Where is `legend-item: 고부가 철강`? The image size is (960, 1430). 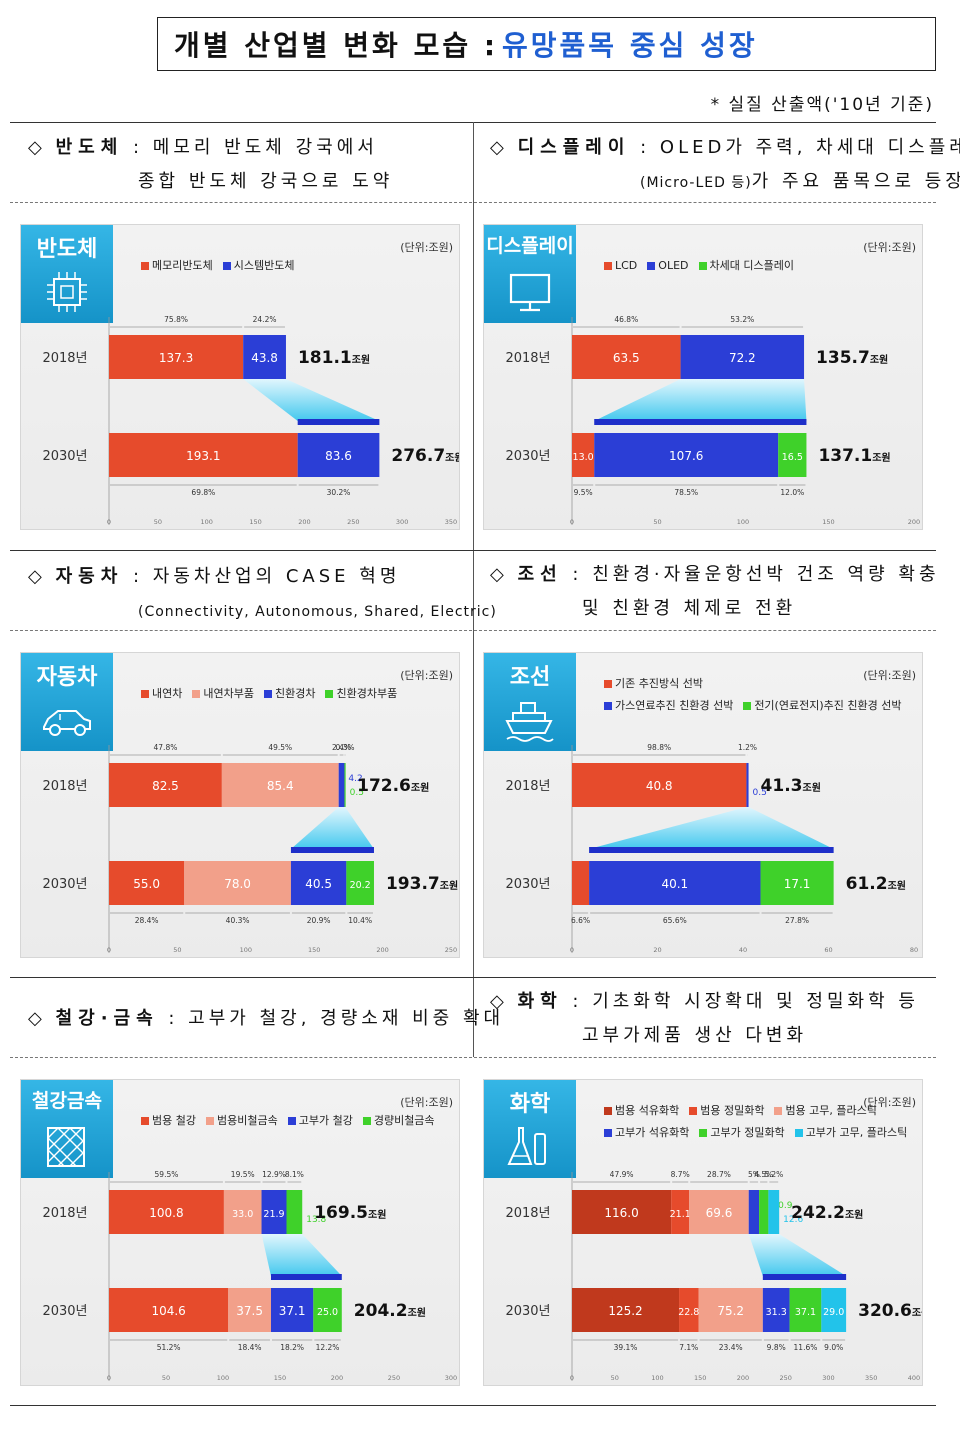 legend-item: 고부가 철강 is located at coordinates (320, 1121).